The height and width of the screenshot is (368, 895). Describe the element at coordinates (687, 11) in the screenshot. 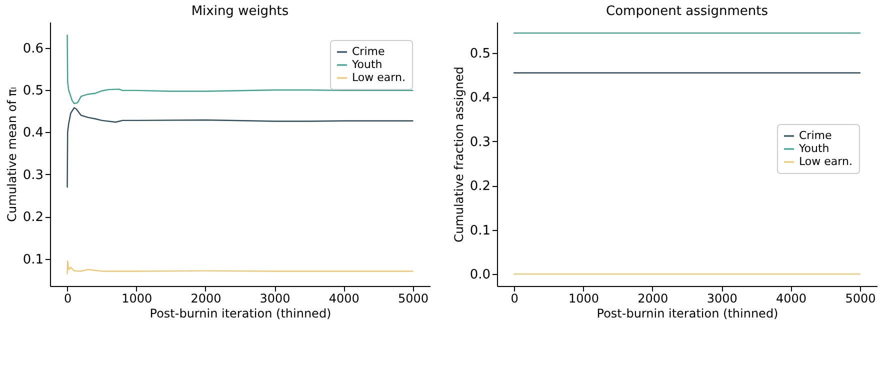

I see `chart-title: Component assignments` at that location.